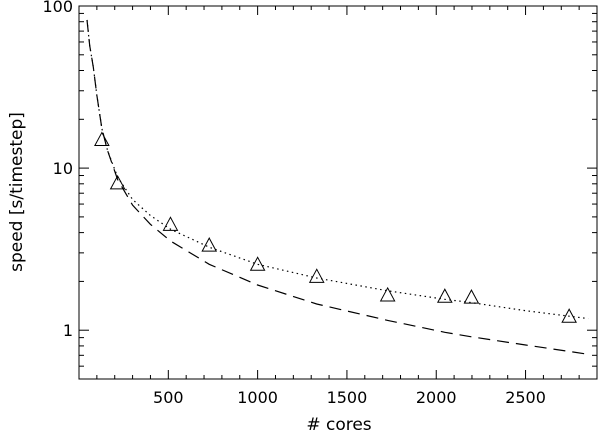 This screenshot has height=439, width=600. Describe the element at coordinates (347, 397) in the screenshot. I see `x-tick-label: 1500` at that location.